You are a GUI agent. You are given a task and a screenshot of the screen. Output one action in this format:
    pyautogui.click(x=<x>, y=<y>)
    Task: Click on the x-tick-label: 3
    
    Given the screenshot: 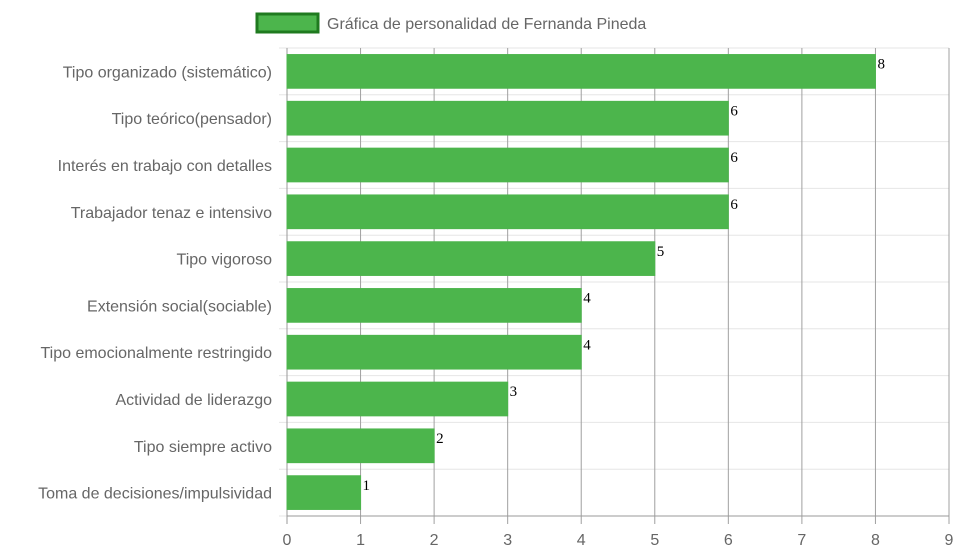 What is the action you would take?
    pyautogui.click(x=507, y=540)
    